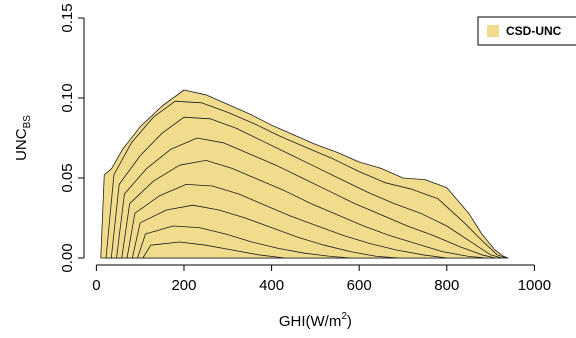 The image size is (576, 338). Describe the element at coordinates (534, 31) in the screenshot. I see `legend-label: CSD-UNC` at that location.